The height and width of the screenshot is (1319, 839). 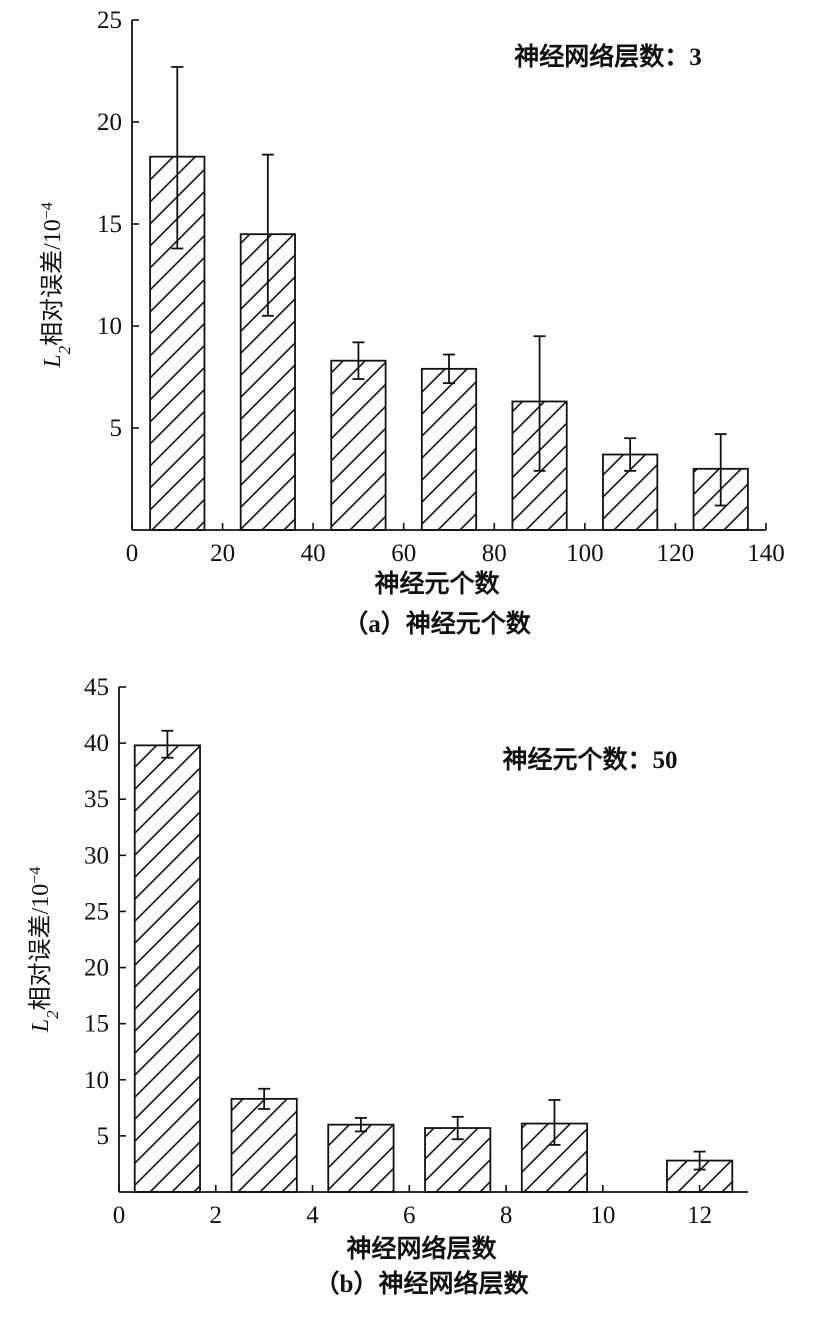 What do you see at coordinates (422, 1283) in the screenshot?
I see `figure-caption: （b）神经网络层数` at bounding box center [422, 1283].